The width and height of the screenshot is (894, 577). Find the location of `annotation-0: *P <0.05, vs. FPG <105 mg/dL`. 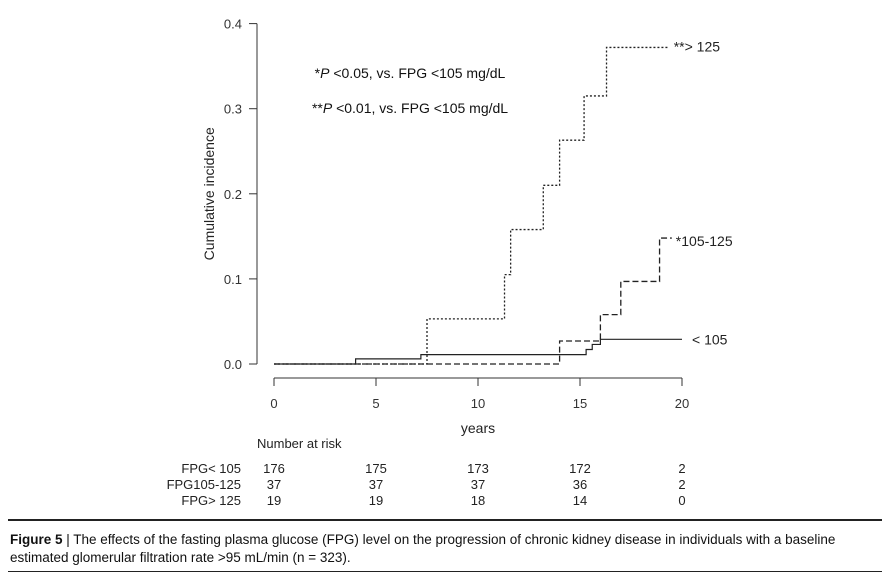

annotation-0: *P <0.05, vs. FPG <105 mg/dL is located at coordinates (410, 73).